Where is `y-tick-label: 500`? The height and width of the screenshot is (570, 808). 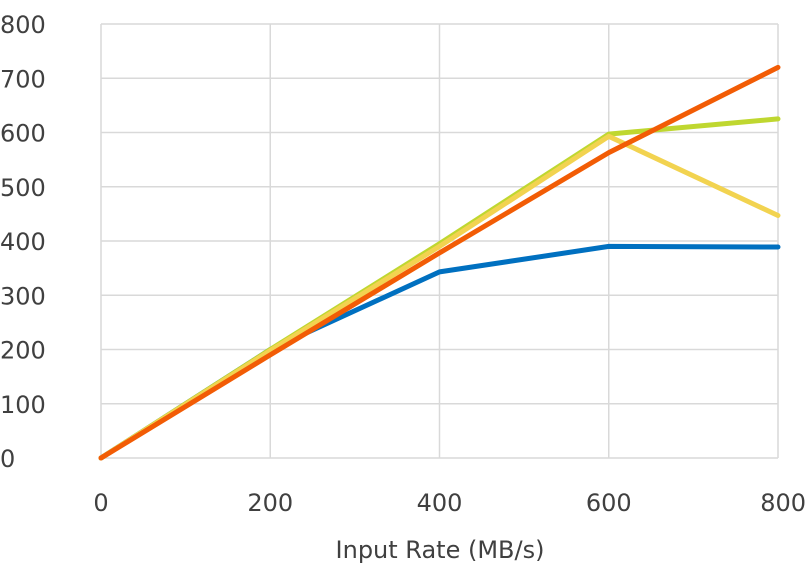
y-tick-label: 500 is located at coordinates (23, 188).